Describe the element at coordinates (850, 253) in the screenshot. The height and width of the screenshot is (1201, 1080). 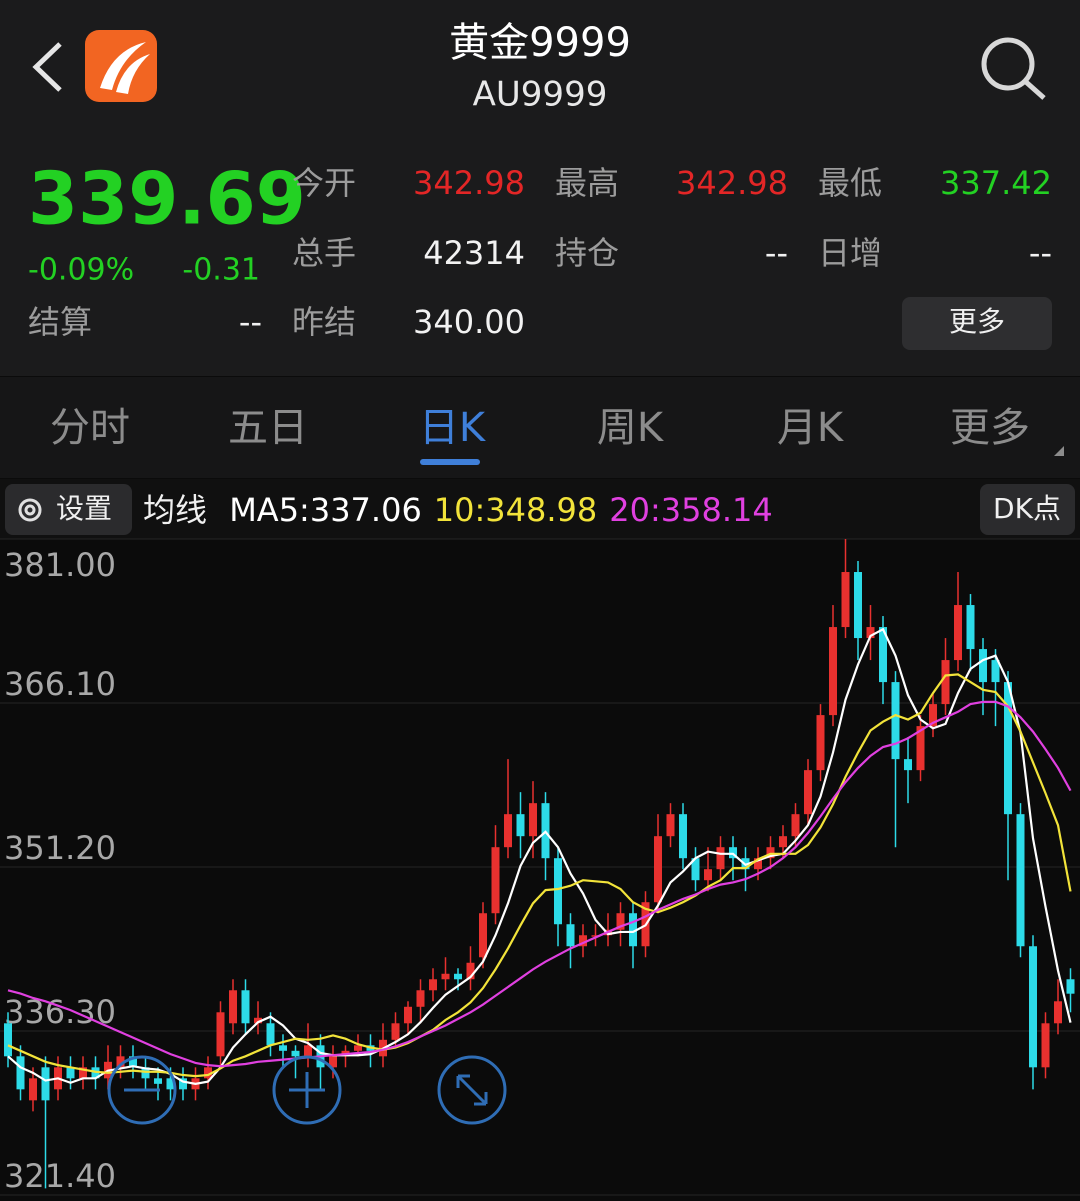
I see `field-label: 日增` at that location.